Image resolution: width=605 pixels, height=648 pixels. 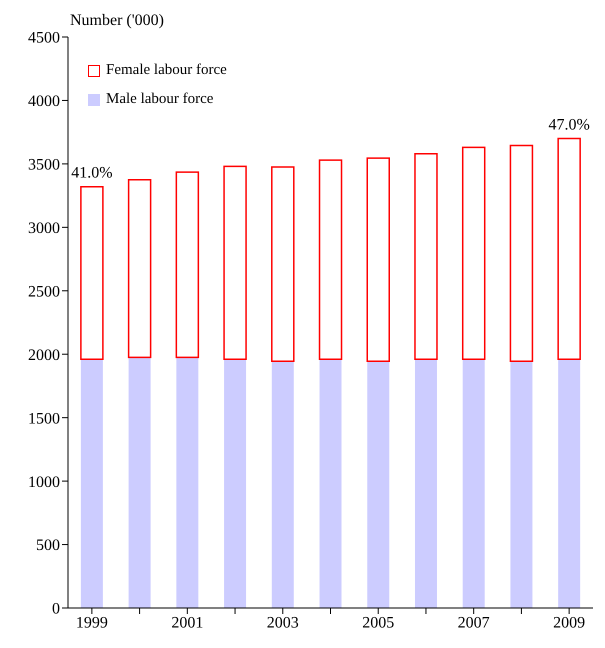 What do you see at coordinates (44, 355) in the screenshot?
I see `y-tick-label: 2000` at bounding box center [44, 355].